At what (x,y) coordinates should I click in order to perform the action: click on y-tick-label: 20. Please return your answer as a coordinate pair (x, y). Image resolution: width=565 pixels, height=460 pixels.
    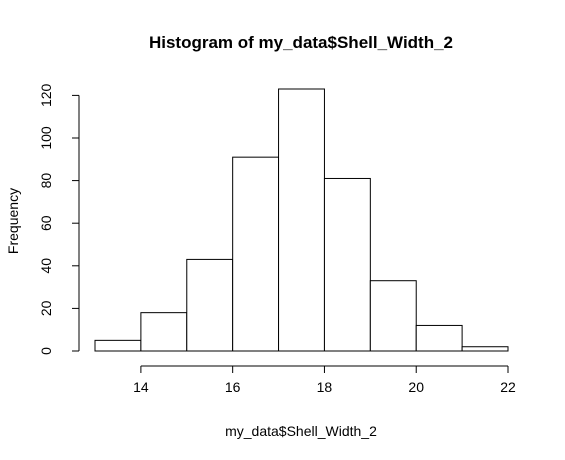
    Looking at the image, I should click on (46, 308).